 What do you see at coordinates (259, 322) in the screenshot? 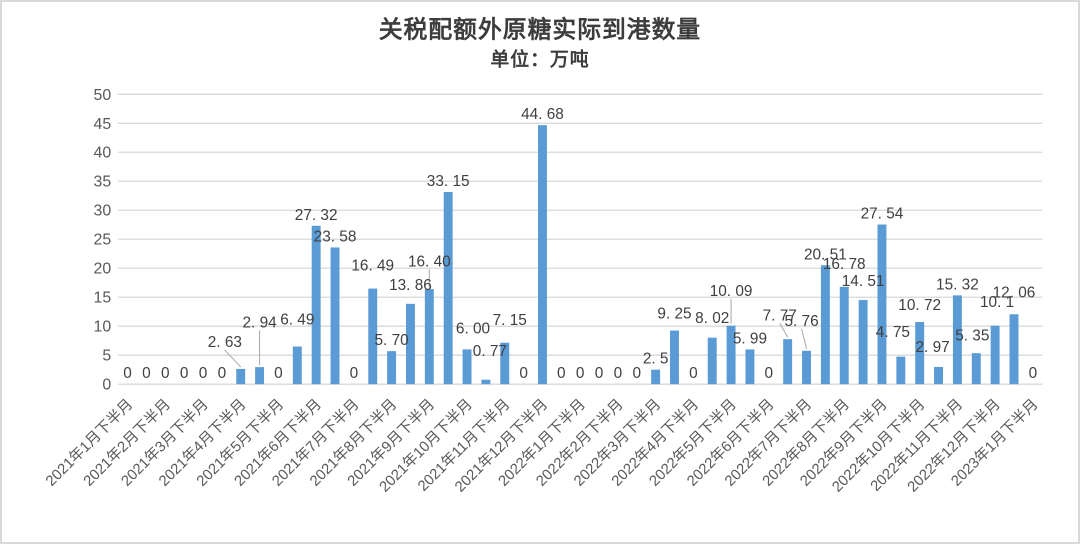
I see `value-label: 2. 94` at bounding box center [259, 322].